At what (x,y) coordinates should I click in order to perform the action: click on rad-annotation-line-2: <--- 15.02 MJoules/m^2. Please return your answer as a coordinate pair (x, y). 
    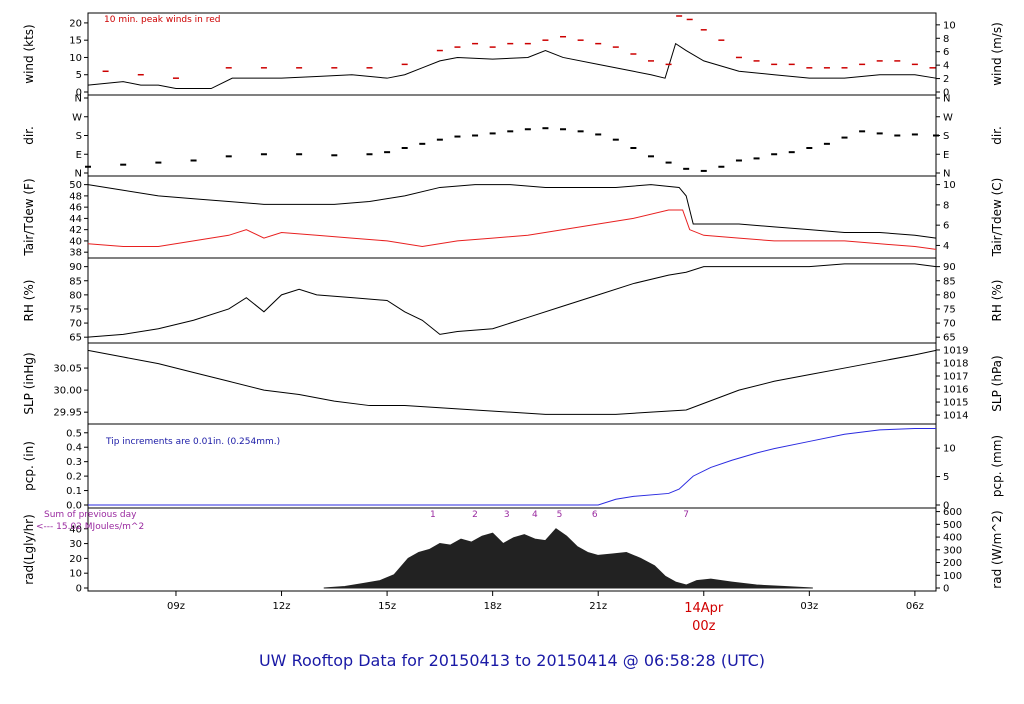
    Looking at the image, I should click on (90, 527).